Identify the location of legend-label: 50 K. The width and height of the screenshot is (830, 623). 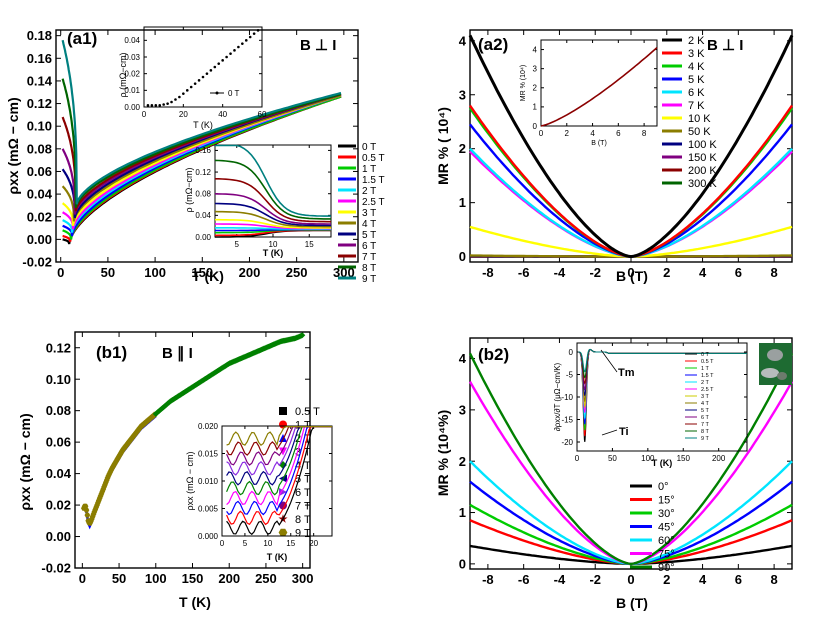
(699, 132).